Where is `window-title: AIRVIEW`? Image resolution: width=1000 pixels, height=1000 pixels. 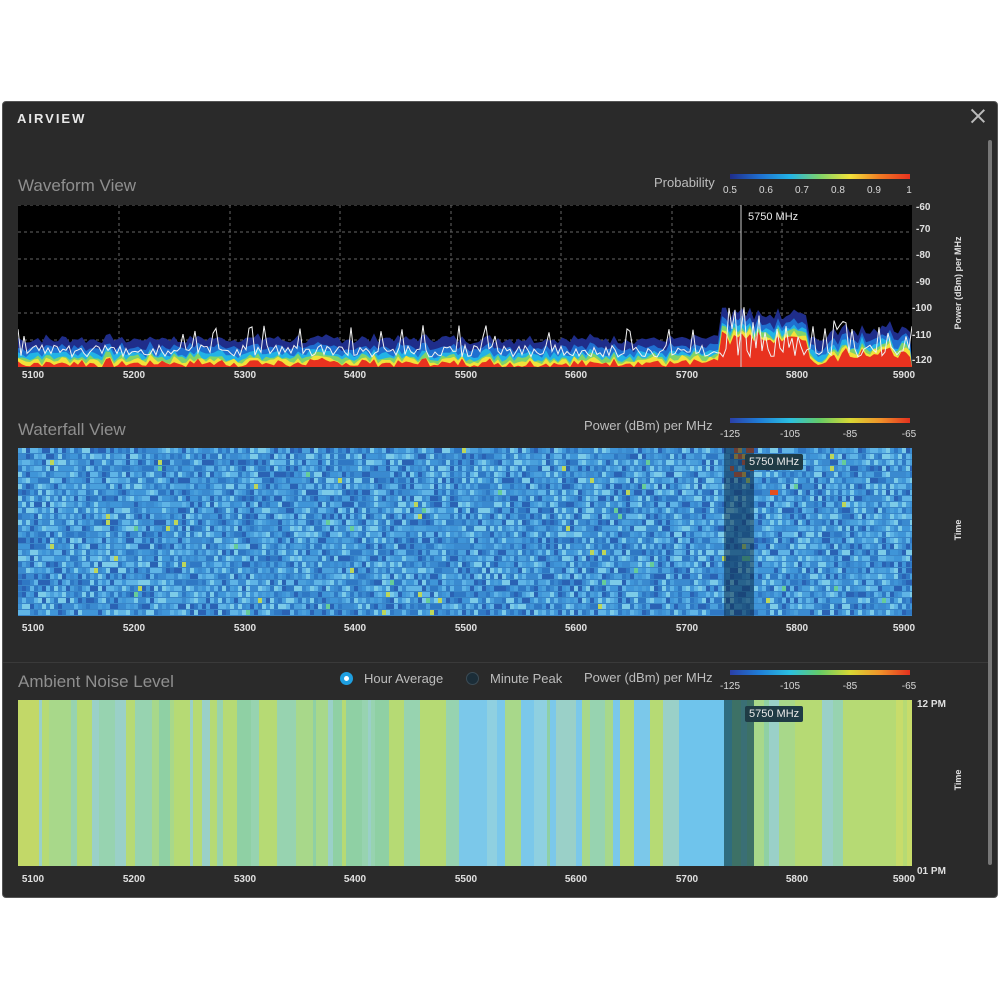 window-title: AIRVIEW is located at coordinates (52, 118).